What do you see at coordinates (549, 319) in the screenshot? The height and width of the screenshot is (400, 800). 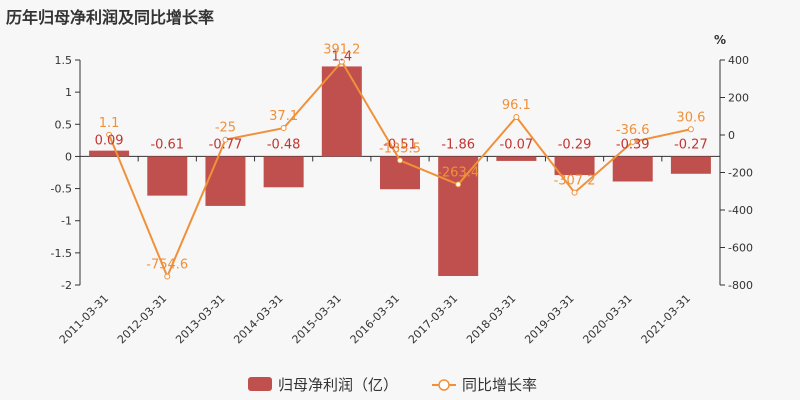 I see `x-tick-label: 2019-03-31` at bounding box center [549, 319].